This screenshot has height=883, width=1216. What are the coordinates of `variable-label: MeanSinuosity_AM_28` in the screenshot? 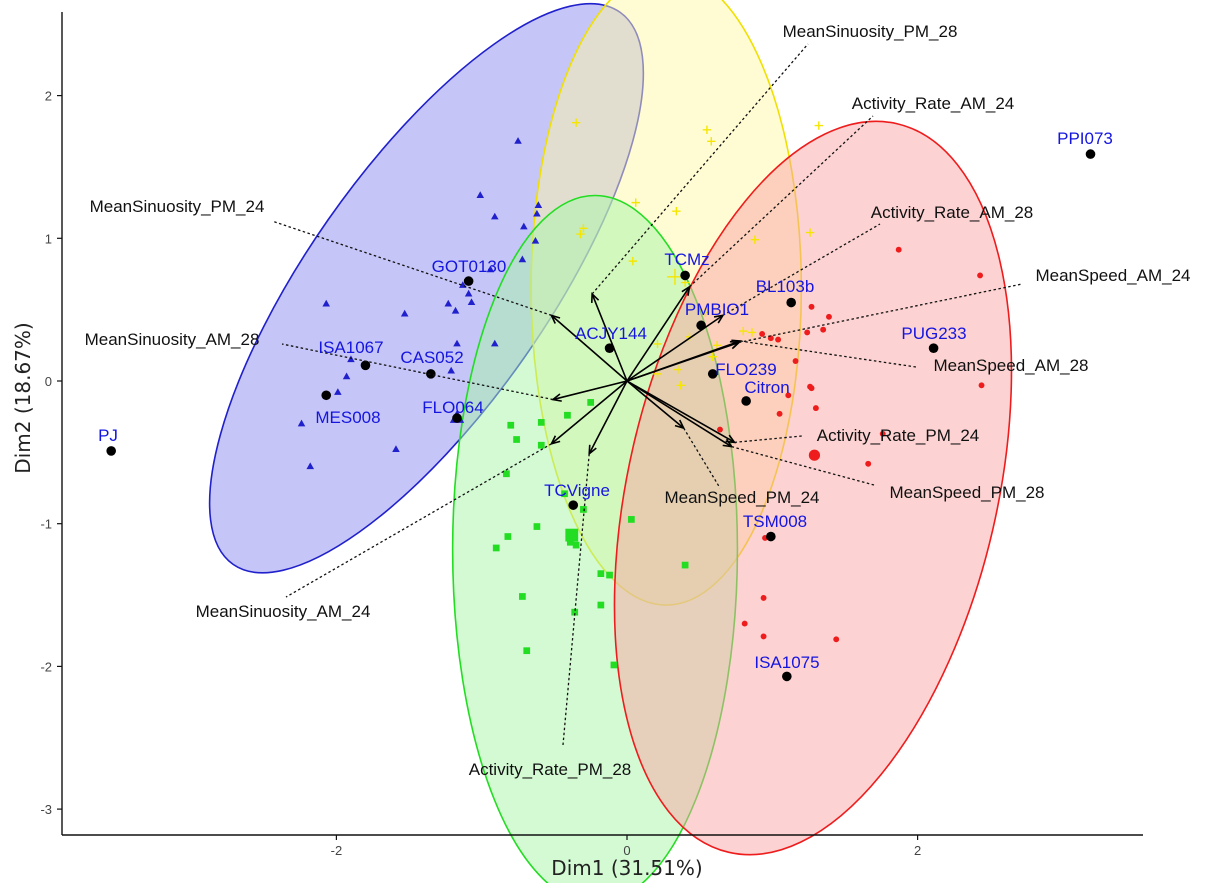 It's located at (172, 339).